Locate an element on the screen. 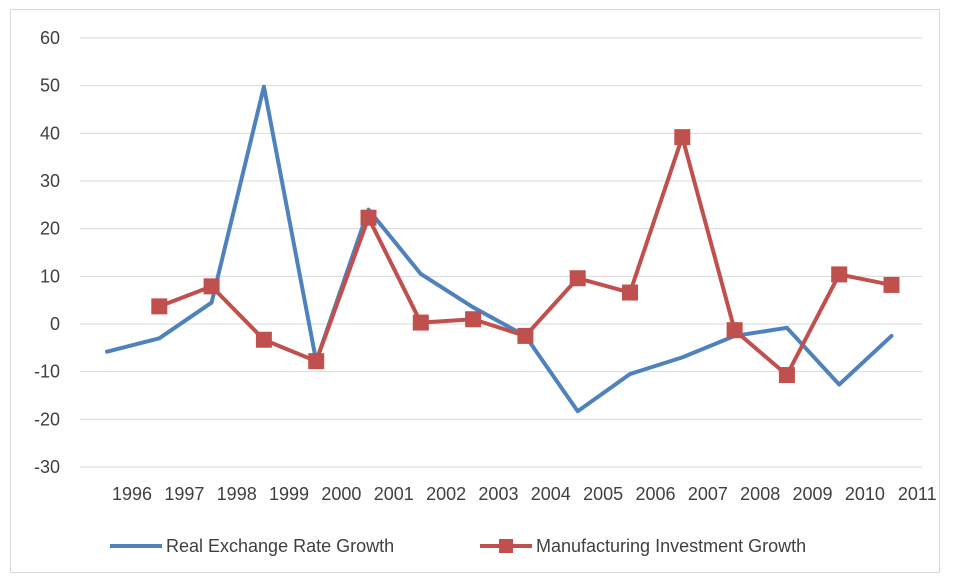 The image size is (957, 581). legend-item: Real Exchange Rate Growth is located at coordinates (252, 546).